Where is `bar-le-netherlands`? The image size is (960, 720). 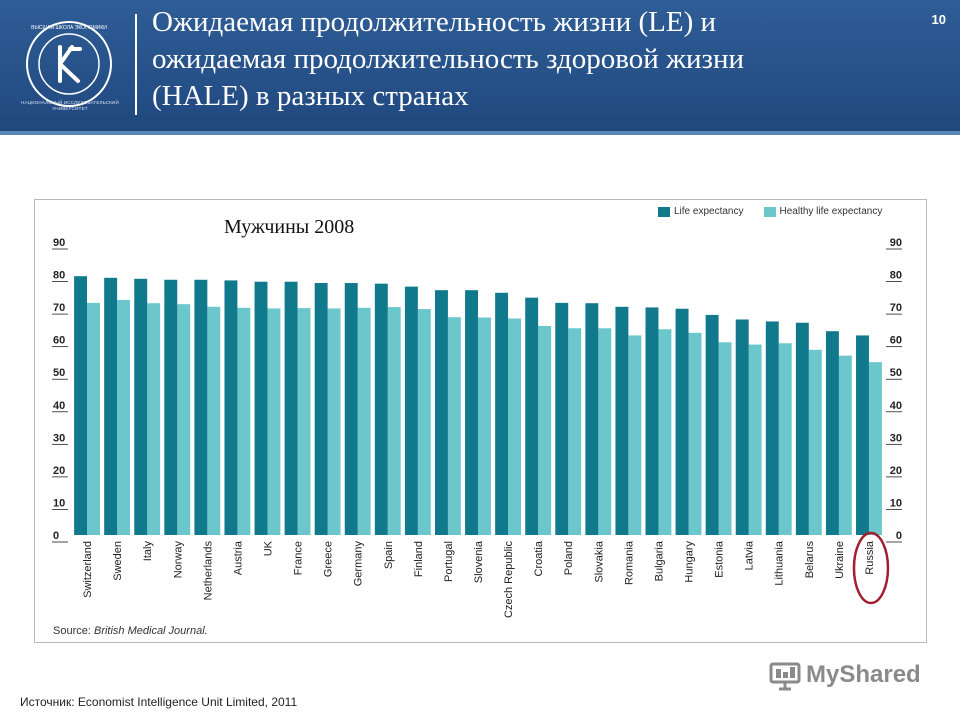 bar-le-netherlands is located at coordinates (201, 407).